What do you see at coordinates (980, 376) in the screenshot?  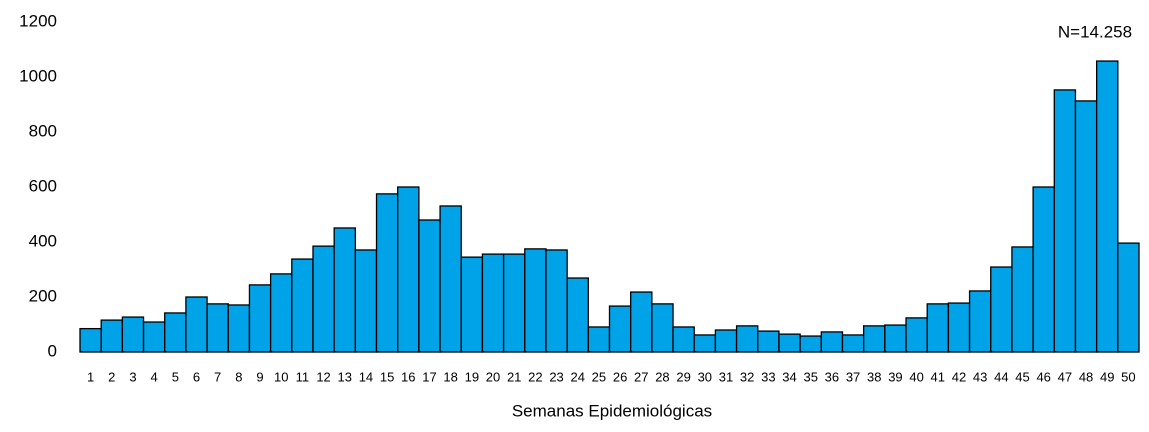 I see `x-tick-label: 43` at bounding box center [980, 376].